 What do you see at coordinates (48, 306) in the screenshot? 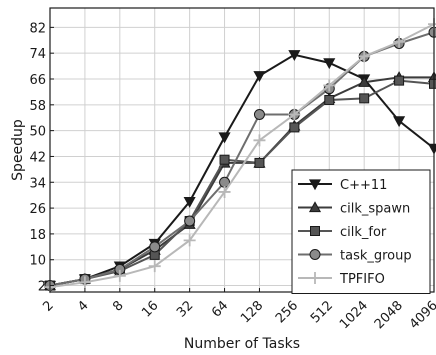
I see `x-tick-label: 2` at bounding box center [48, 306].